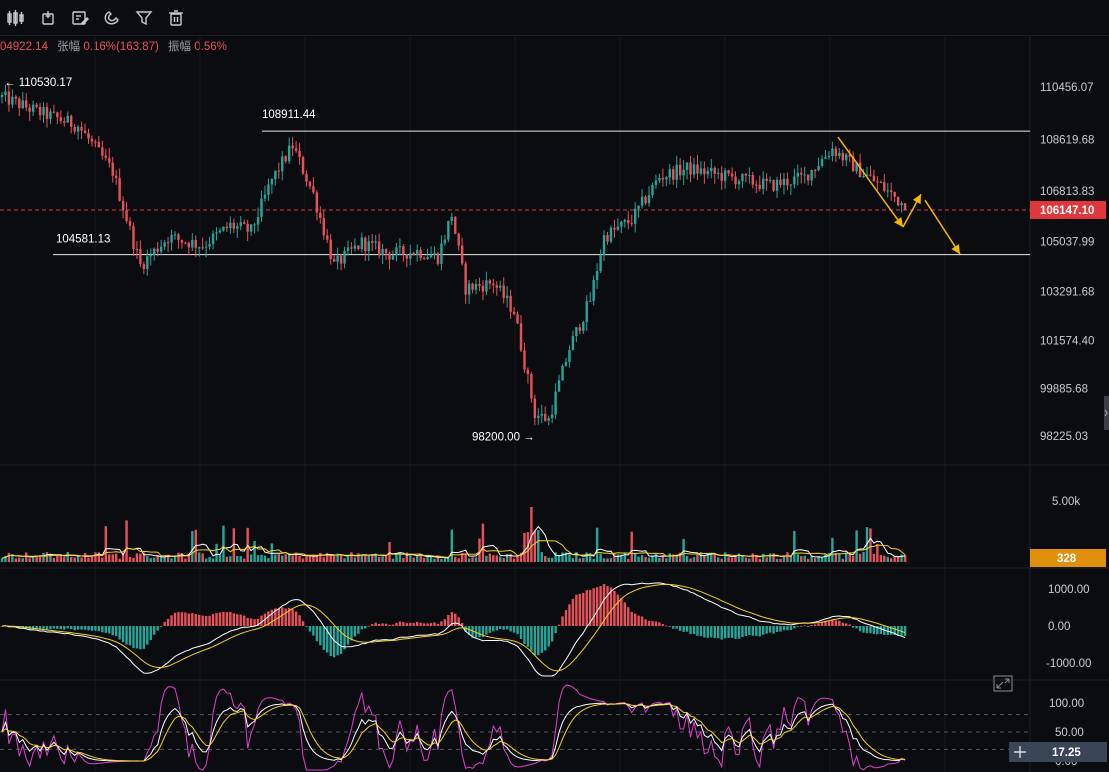 The width and height of the screenshot is (1109, 772). Describe the element at coordinates (121, 47) in the screenshot. I see `change-value: 0.16%(163.87)` at that location.